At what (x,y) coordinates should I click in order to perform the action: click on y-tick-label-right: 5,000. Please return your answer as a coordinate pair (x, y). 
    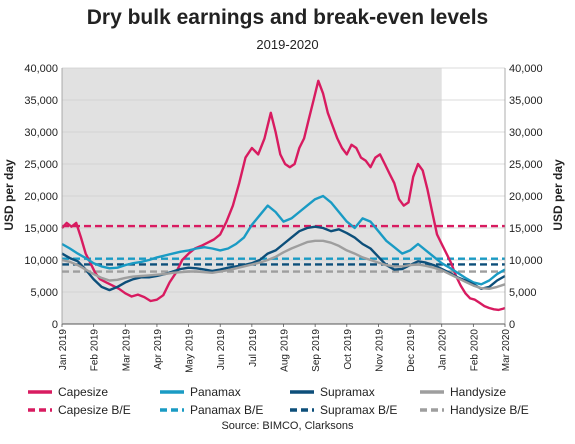
    Looking at the image, I should click on (523, 293).